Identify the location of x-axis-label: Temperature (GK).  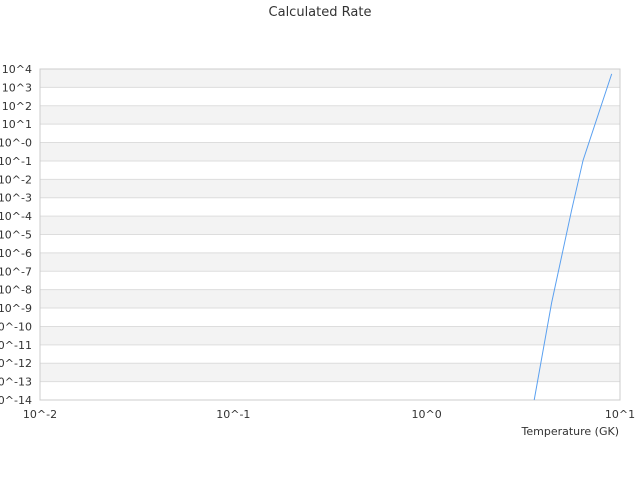
(570, 431).